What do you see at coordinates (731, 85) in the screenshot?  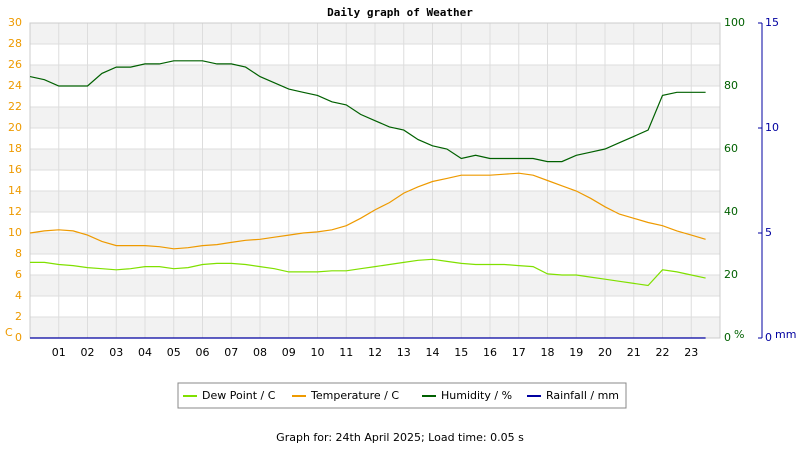 I see `y2-tick-label: 80` at bounding box center [731, 85].